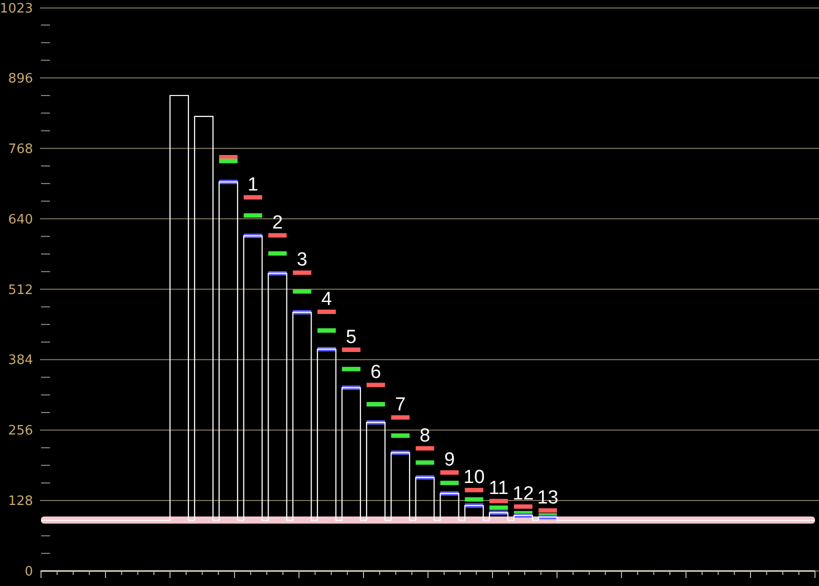 The width and height of the screenshot is (819, 586). Describe the element at coordinates (277, 223) in the screenshot. I see `x-tick-label: 2` at that location.